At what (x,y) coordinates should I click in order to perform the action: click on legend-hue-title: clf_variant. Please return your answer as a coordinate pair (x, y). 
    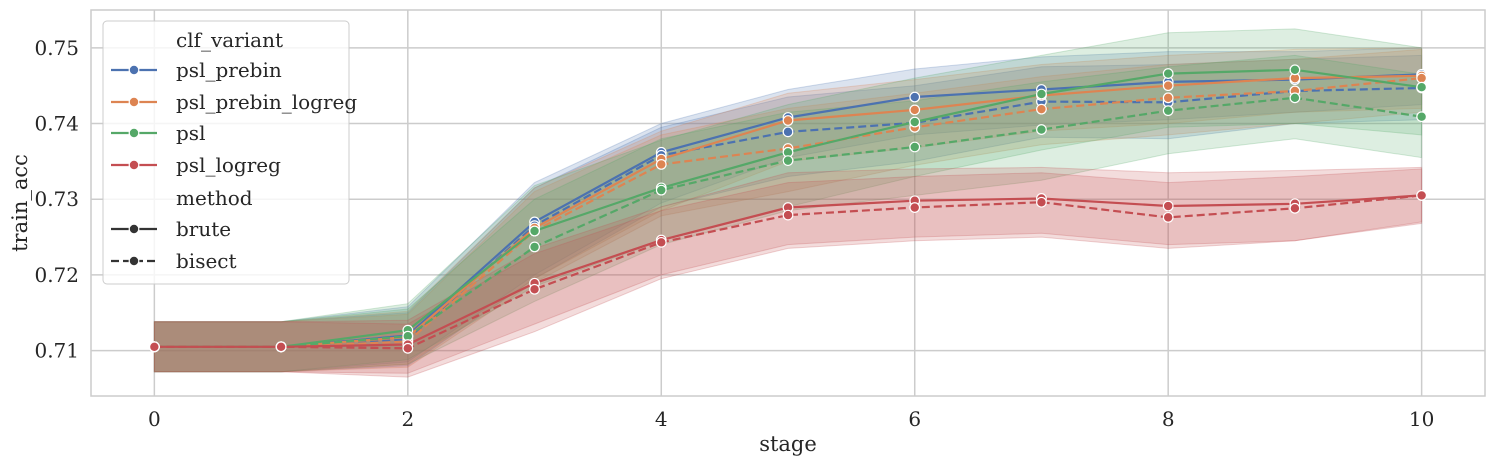
    Looking at the image, I should click on (229, 40).